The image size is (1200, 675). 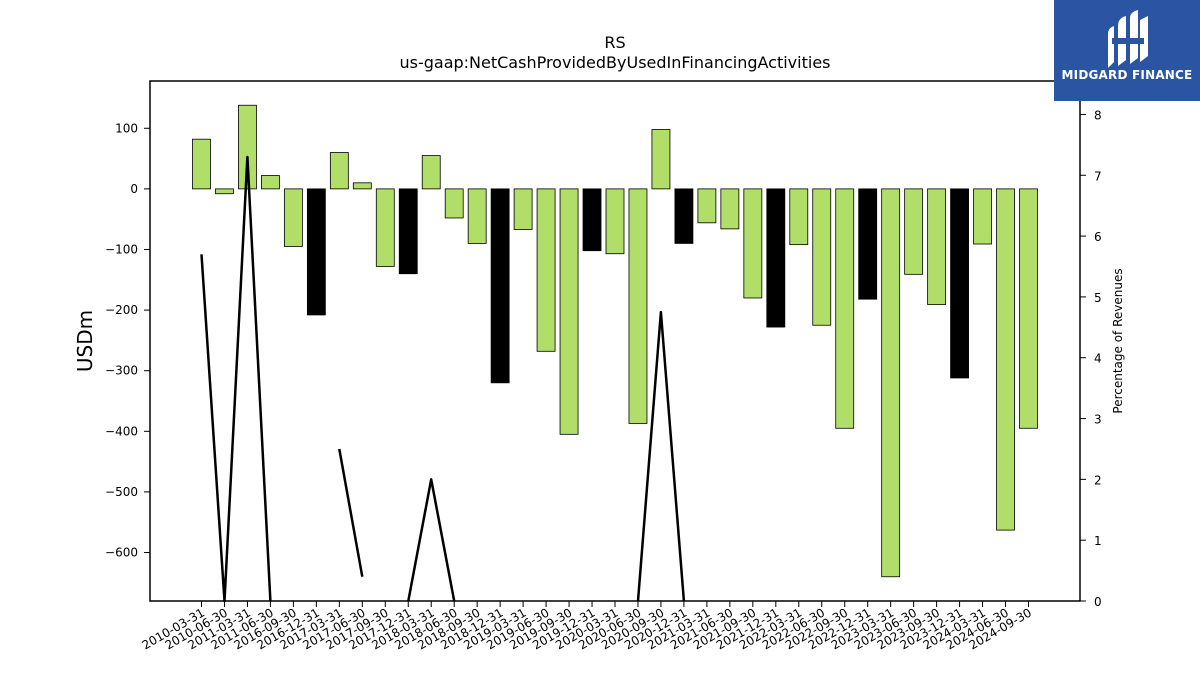 I want to click on y-tick-label: −300, so click(x=121, y=371).